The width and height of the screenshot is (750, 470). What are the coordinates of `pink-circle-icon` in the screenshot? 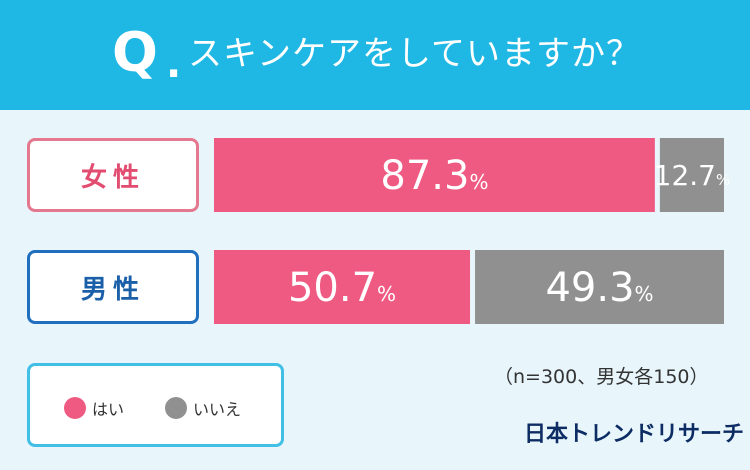 It's located at (75, 408).